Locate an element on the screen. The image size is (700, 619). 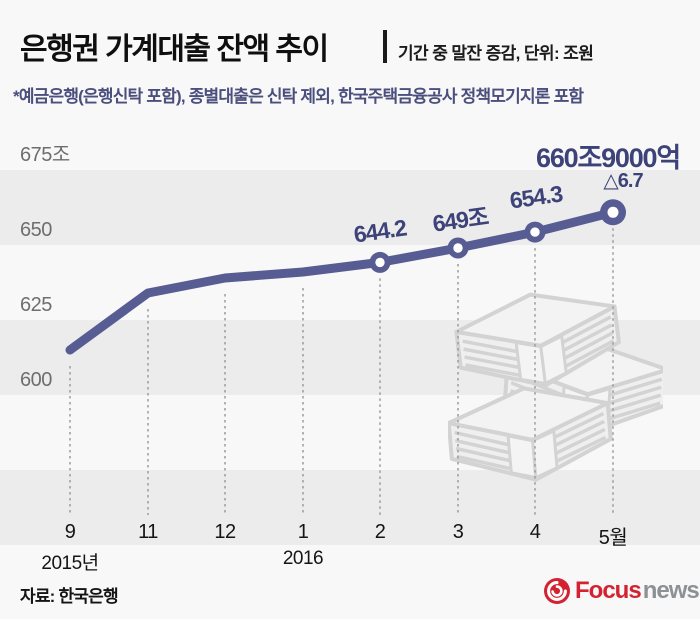
x-axis-tick: 1 is located at coordinates (303, 532).